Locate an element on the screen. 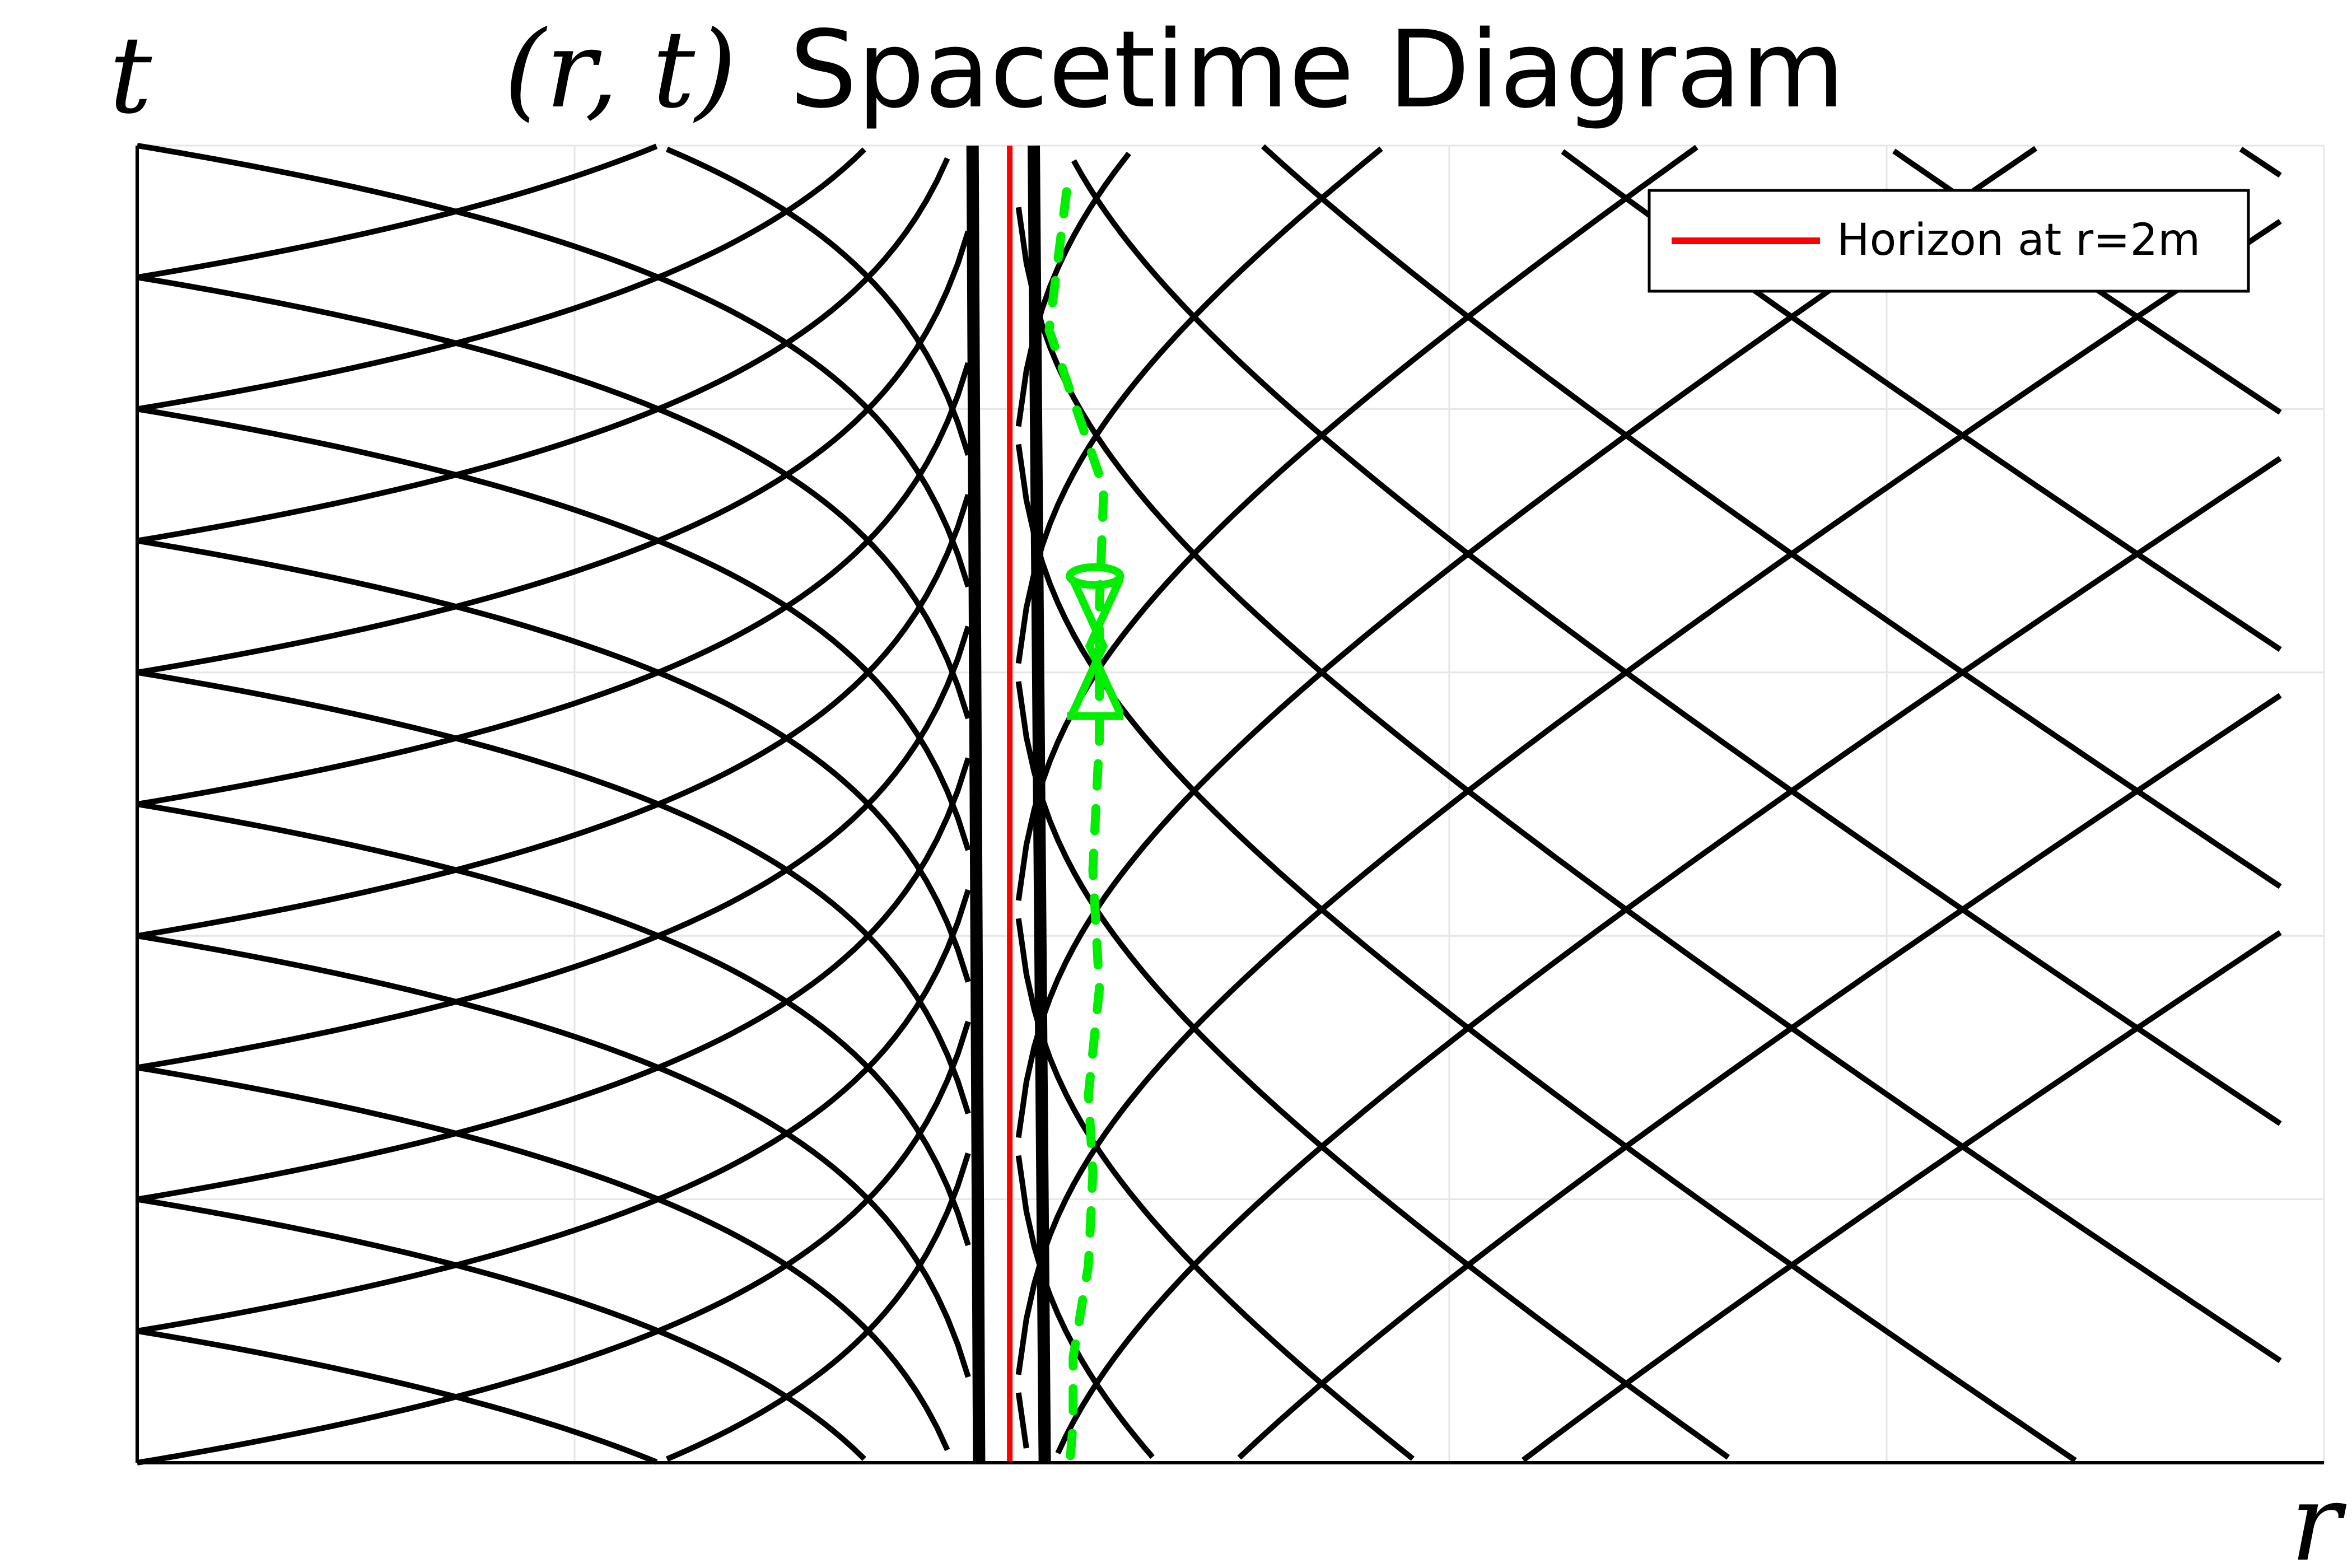 This screenshot has width=2352, height=1568. y-axis-label: t is located at coordinates (131, 75).